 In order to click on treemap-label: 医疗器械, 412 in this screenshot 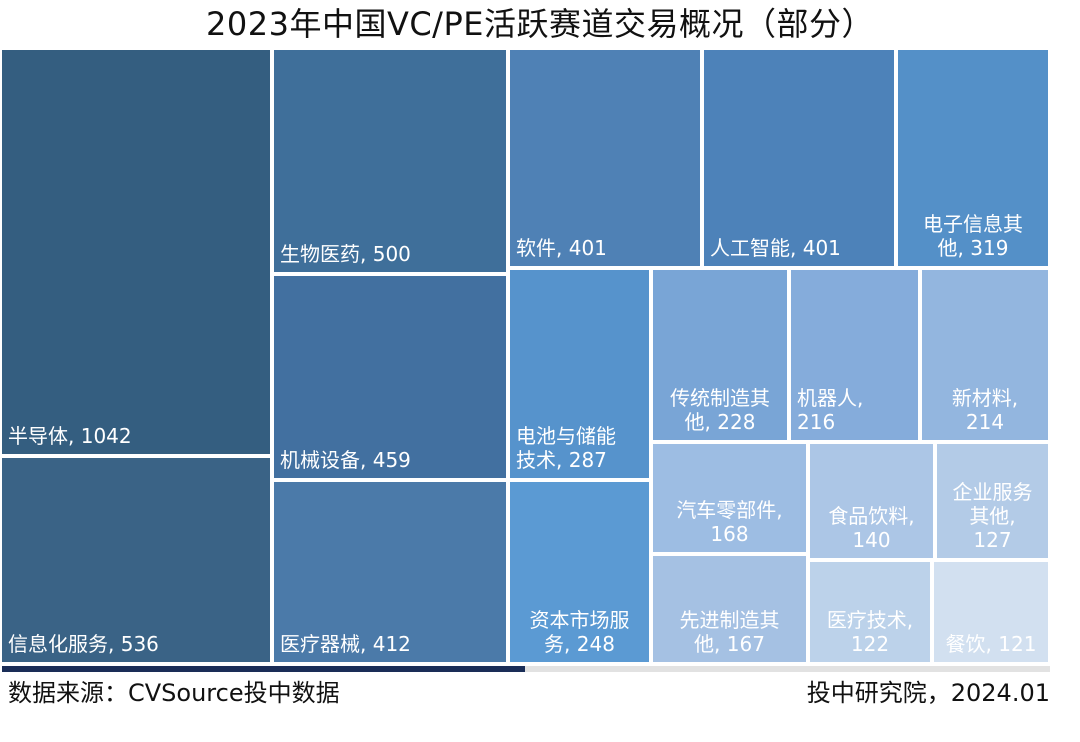, I will do `click(345, 644)`.